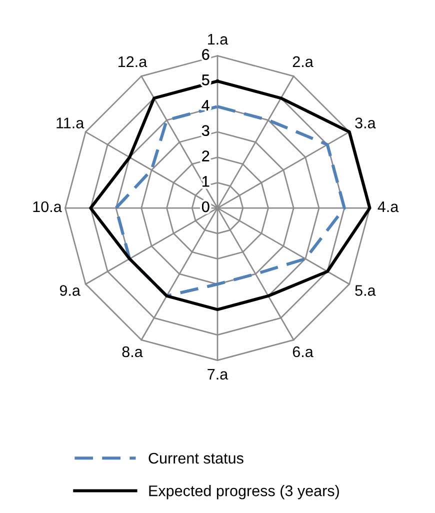 This screenshot has width=435, height=513. What do you see at coordinates (303, 62) in the screenshot?
I see `spoke-label: 2.a` at bounding box center [303, 62].